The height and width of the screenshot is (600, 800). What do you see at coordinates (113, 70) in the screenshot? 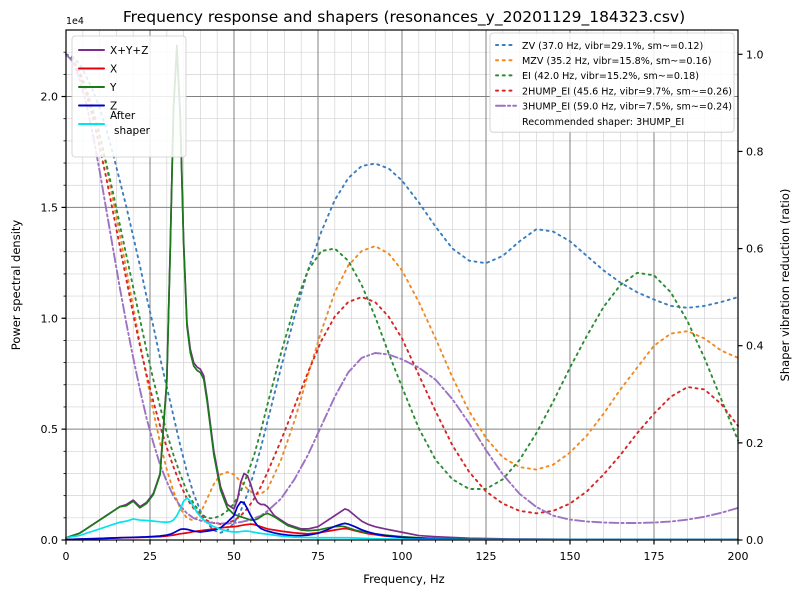
I see `legend-label-x: X` at bounding box center [113, 70].